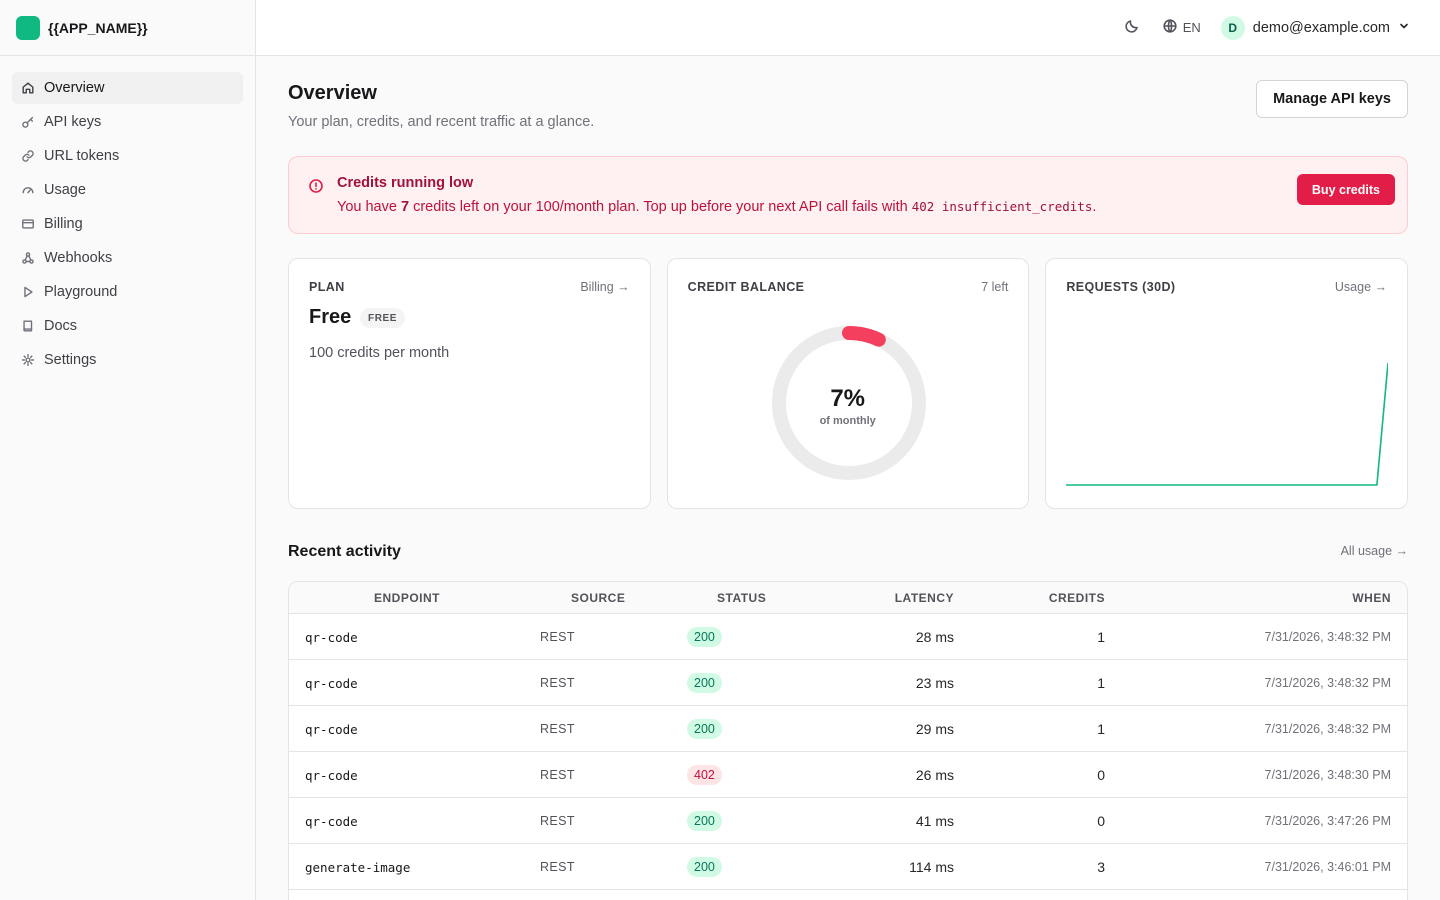  I want to click on alert-text: ., so click(1094, 207).